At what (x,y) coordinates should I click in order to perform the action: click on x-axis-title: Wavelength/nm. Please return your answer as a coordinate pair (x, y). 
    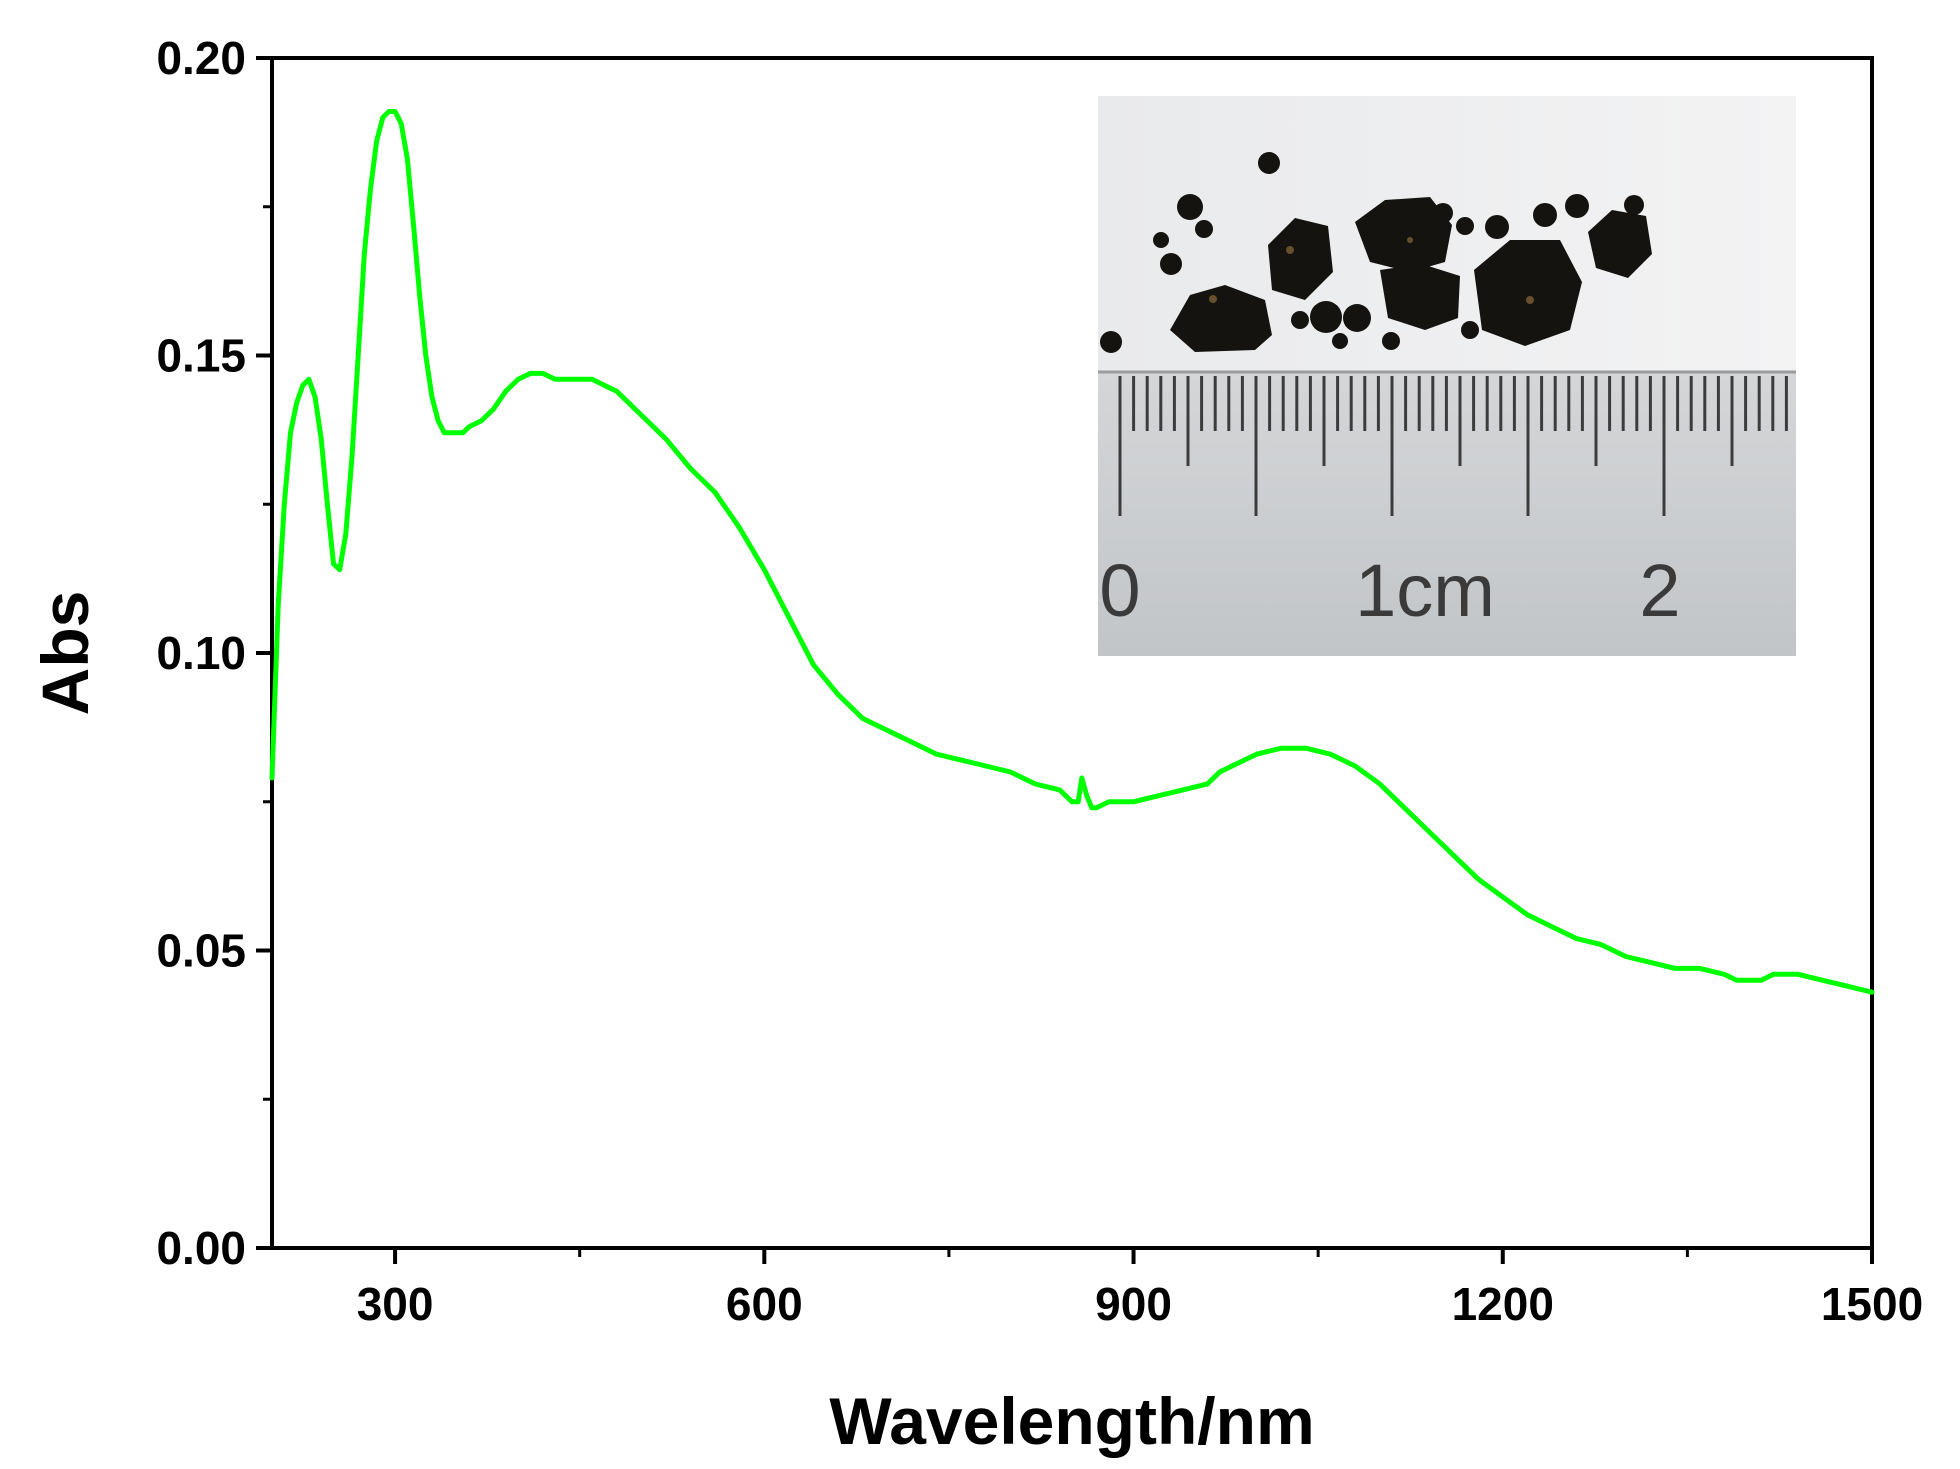
    Looking at the image, I should click on (1071, 1421).